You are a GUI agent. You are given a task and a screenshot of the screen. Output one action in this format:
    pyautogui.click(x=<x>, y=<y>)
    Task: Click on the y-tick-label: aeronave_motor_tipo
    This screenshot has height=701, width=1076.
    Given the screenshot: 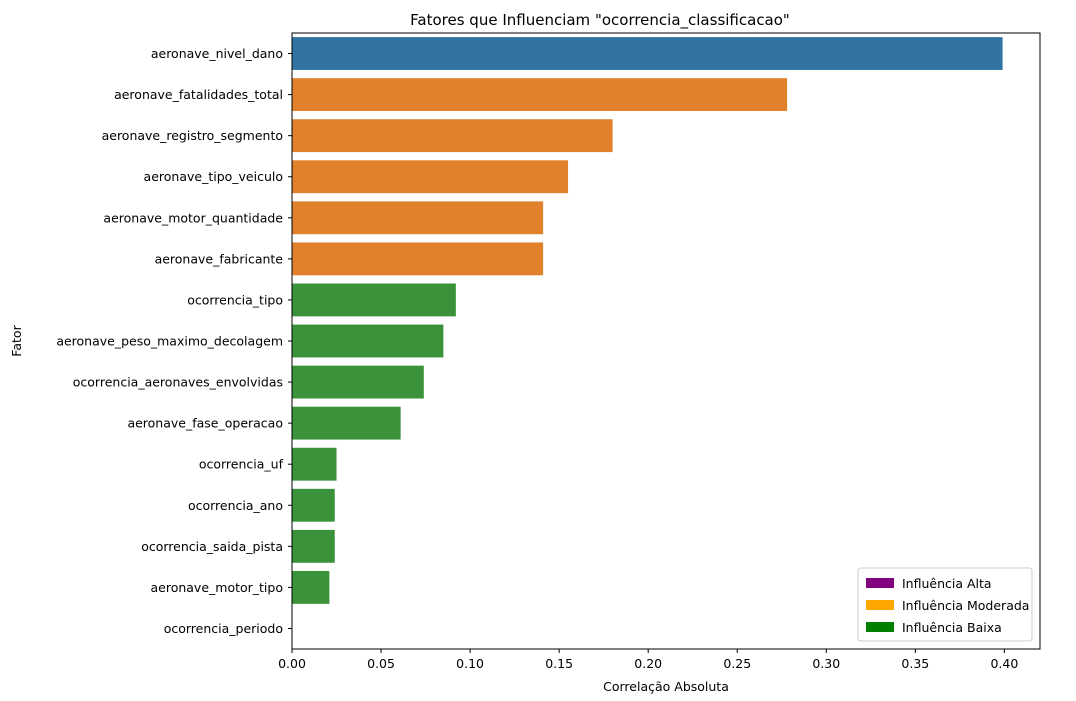 What is the action you would take?
    pyautogui.click(x=216, y=587)
    